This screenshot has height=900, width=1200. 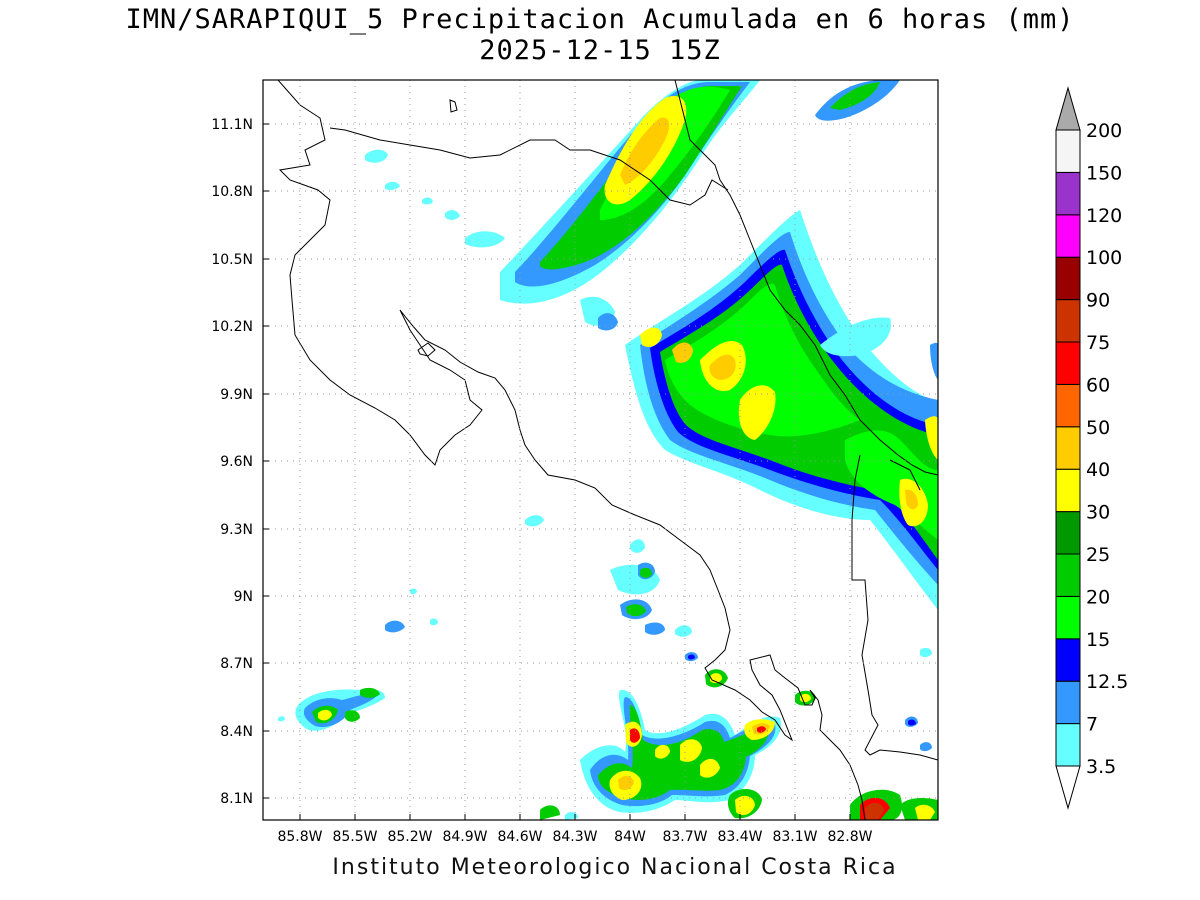 I want to click on lat-tick-label: 8.4N, so click(x=236, y=732).